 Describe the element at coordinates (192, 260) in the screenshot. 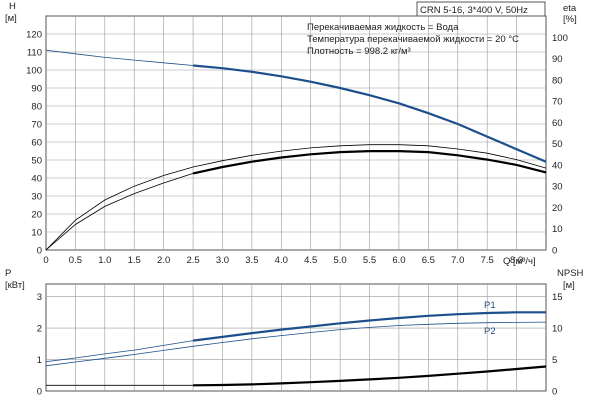

I see `x-tick-label: 2.5` at that location.